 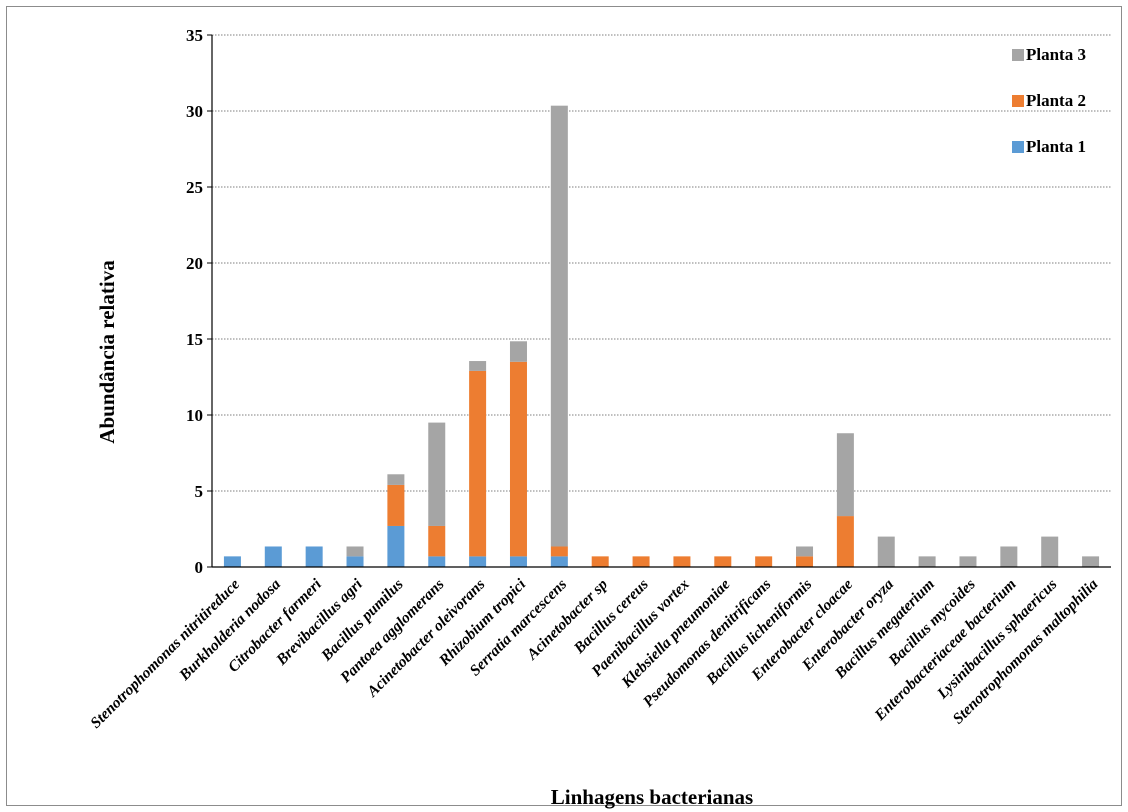 What do you see at coordinates (194, 415) in the screenshot?
I see `y-tick-label: 10` at bounding box center [194, 415].